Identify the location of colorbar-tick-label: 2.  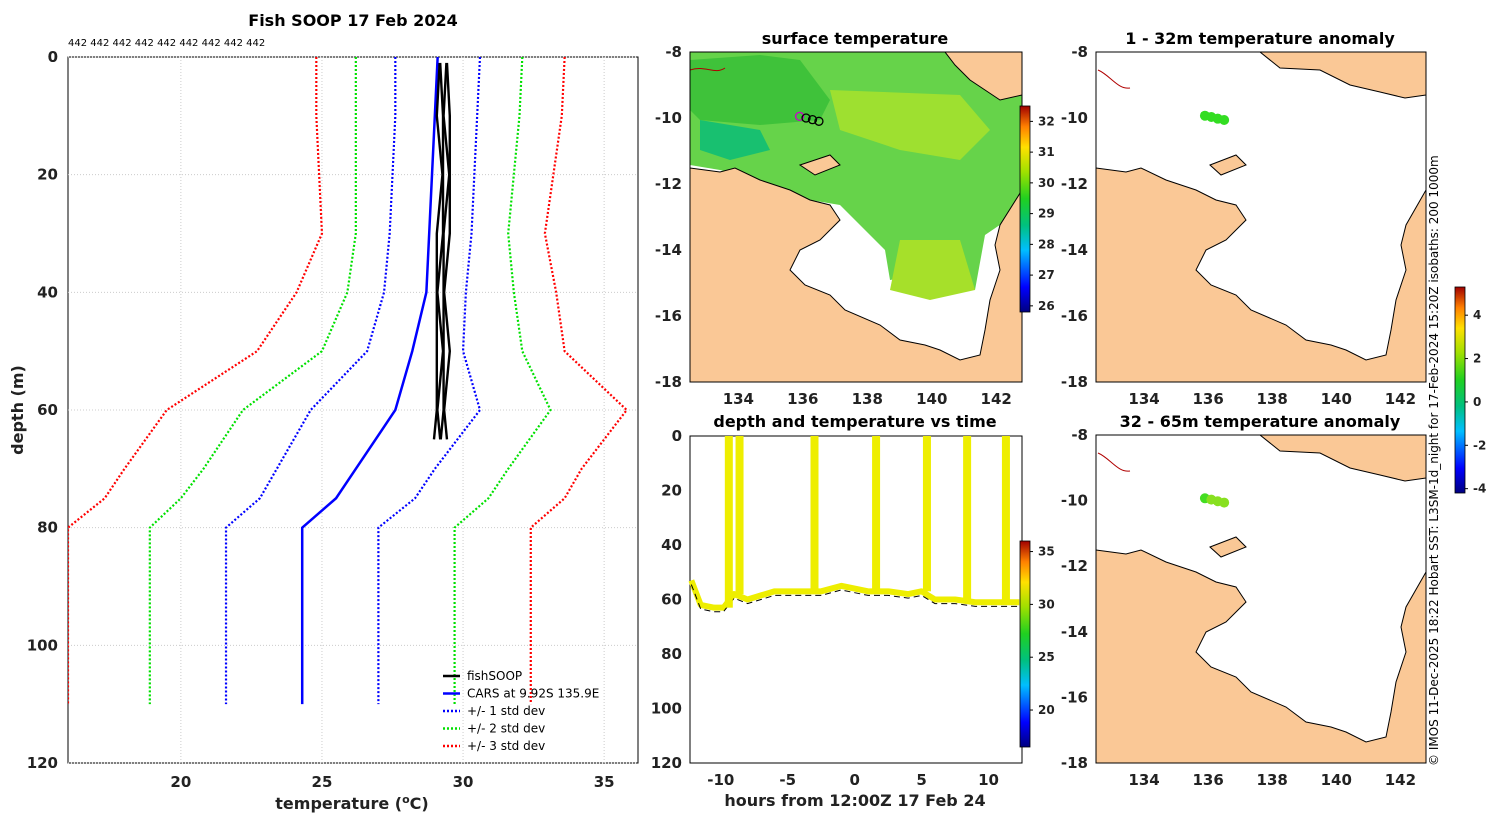
(1477, 359).